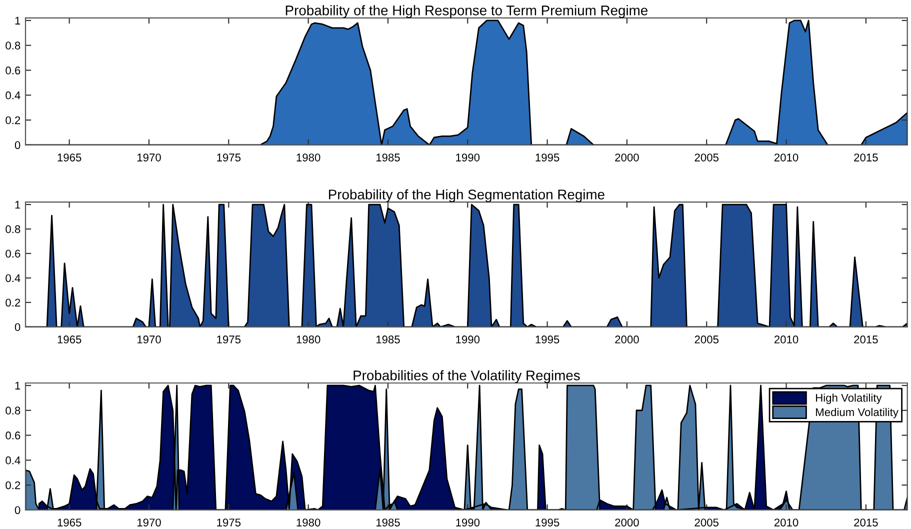 The height and width of the screenshot is (529, 911). I want to click on legend-label: High Volatility, so click(849, 399).